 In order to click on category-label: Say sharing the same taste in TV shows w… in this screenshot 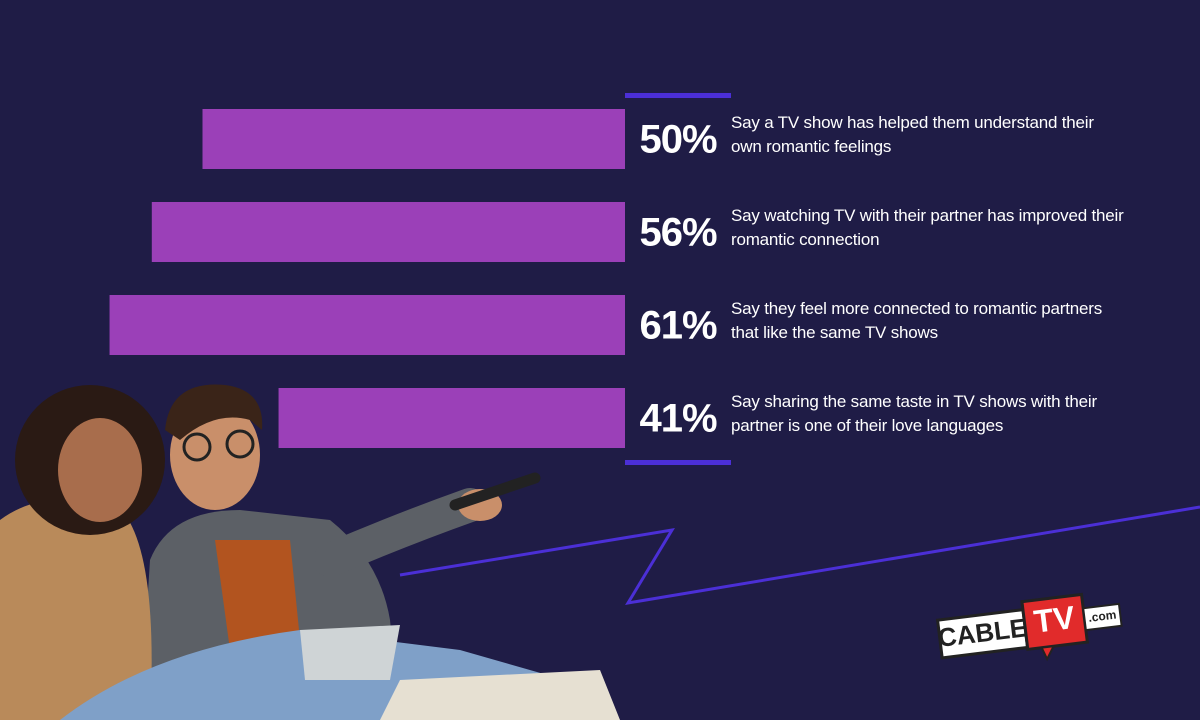, I will do `click(914, 413)`.